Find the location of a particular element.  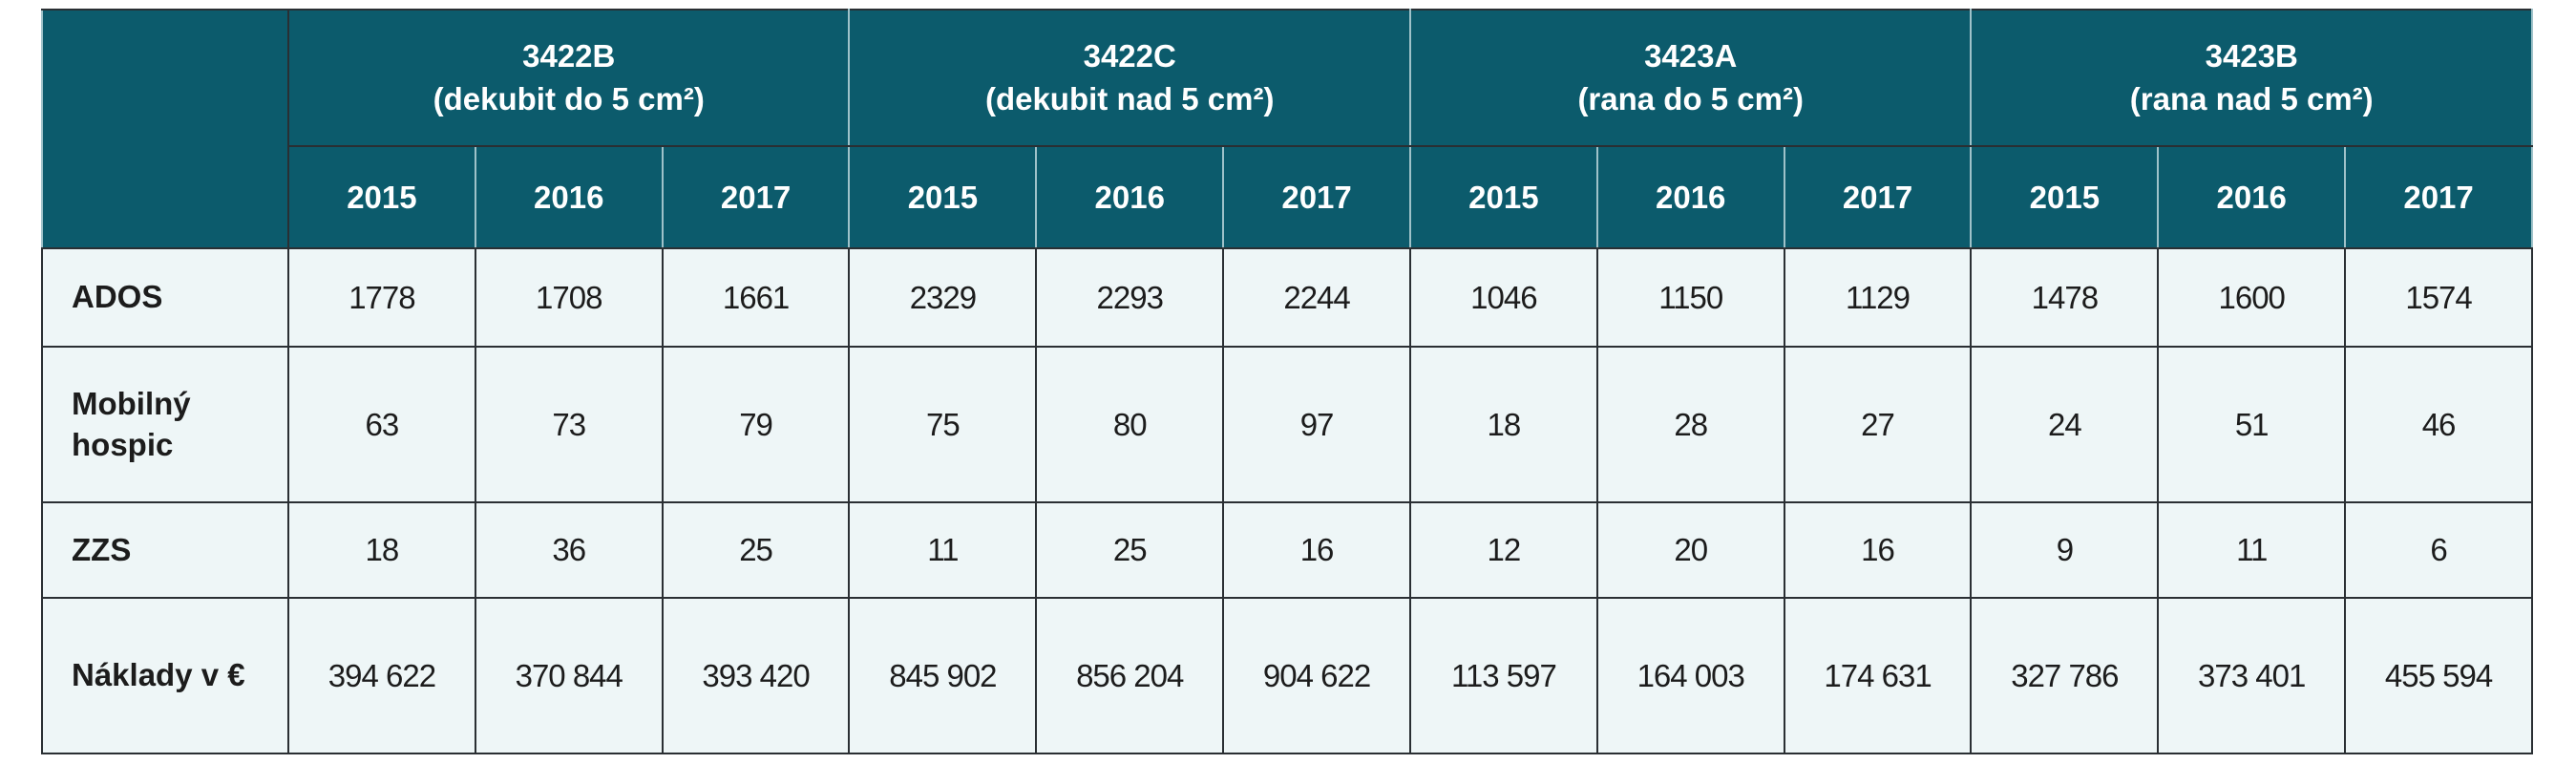

cell: 904 622 is located at coordinates (1316, 675).